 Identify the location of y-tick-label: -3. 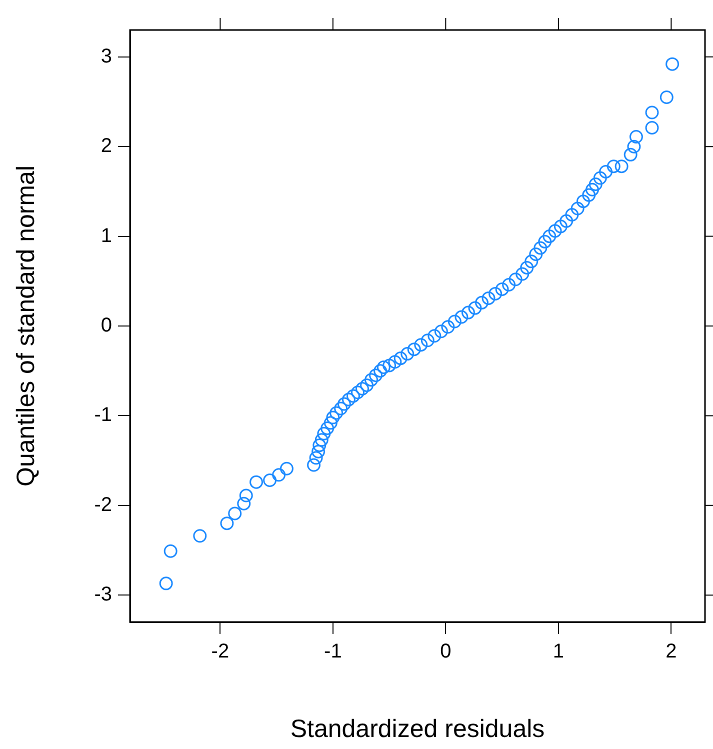
(103, 595).